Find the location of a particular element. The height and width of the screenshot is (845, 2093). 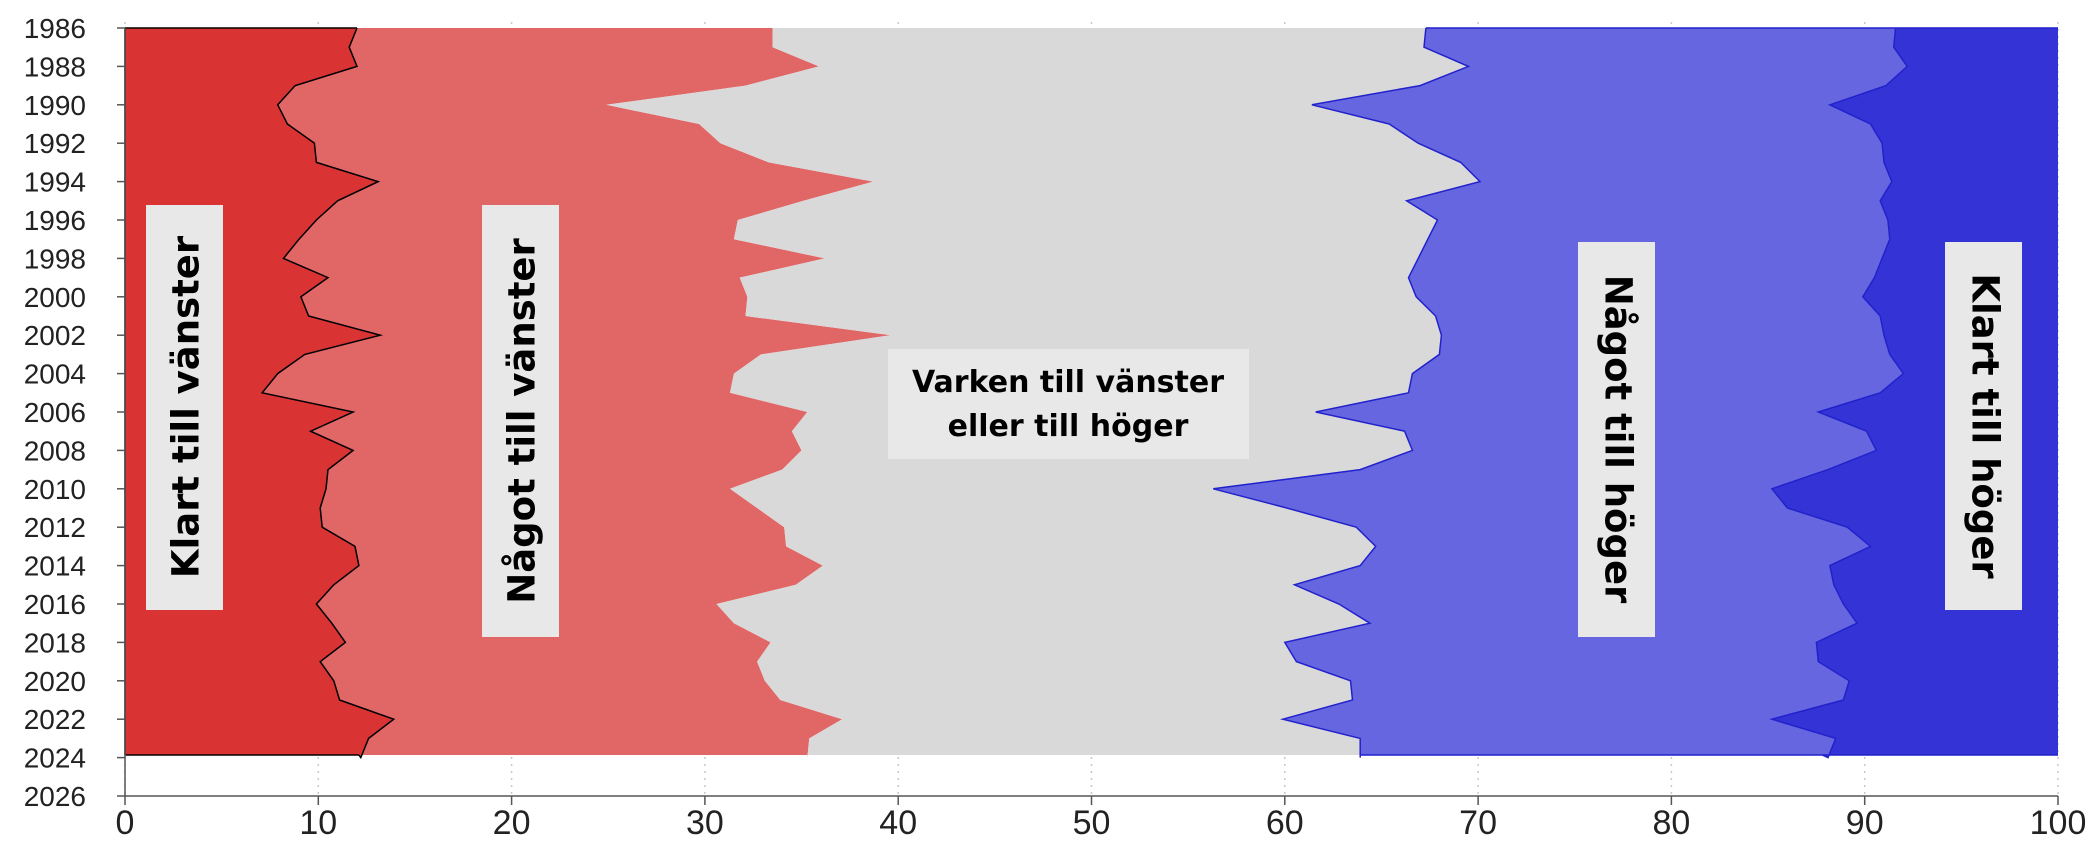

label-nagot-vanster: Något till vänster is located at coordinates (520, 421).